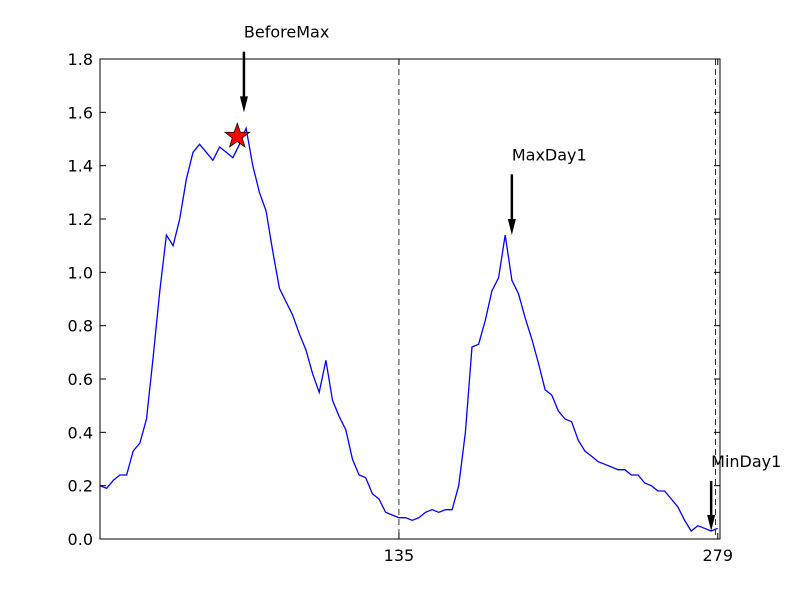 The height and width of the screenshot is (600, 800). Describe the element at coordinates (80, 432) in the screenshot. I see `y-tick-label: 0.4` at that location.